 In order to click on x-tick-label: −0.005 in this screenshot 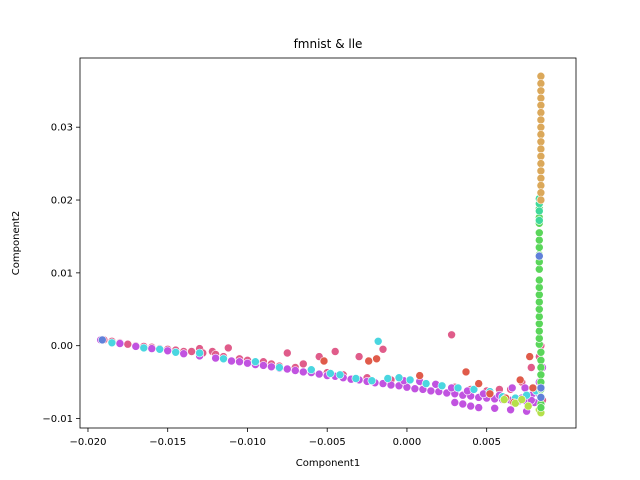, I will do `click(327, 442)`.